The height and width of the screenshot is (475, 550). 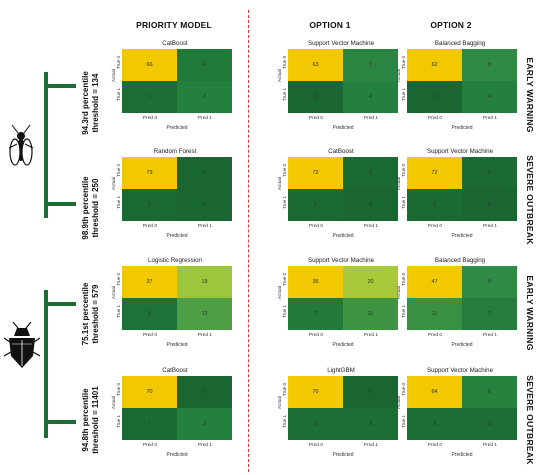 I want to click on matrix-cell: 47, so click(x=434, y=282).